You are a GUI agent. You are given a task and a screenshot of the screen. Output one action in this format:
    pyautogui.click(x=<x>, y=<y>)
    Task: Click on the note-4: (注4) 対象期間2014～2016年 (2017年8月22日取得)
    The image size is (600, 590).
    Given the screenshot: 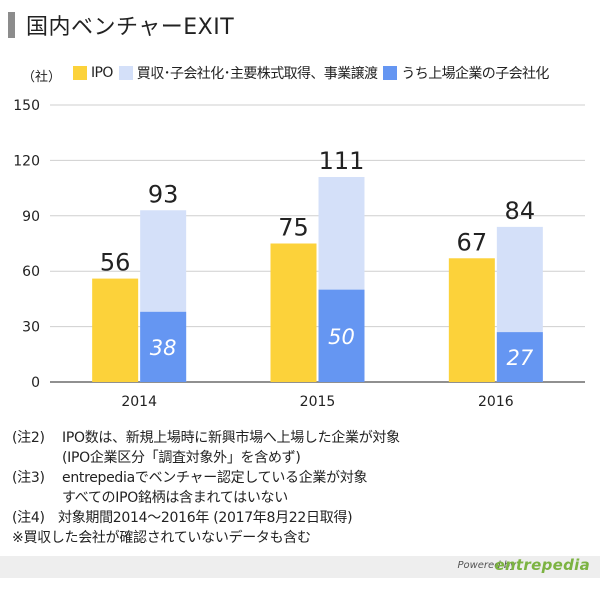 What is the action you would take?
    pyautogui.click(x=206, y=518)
    